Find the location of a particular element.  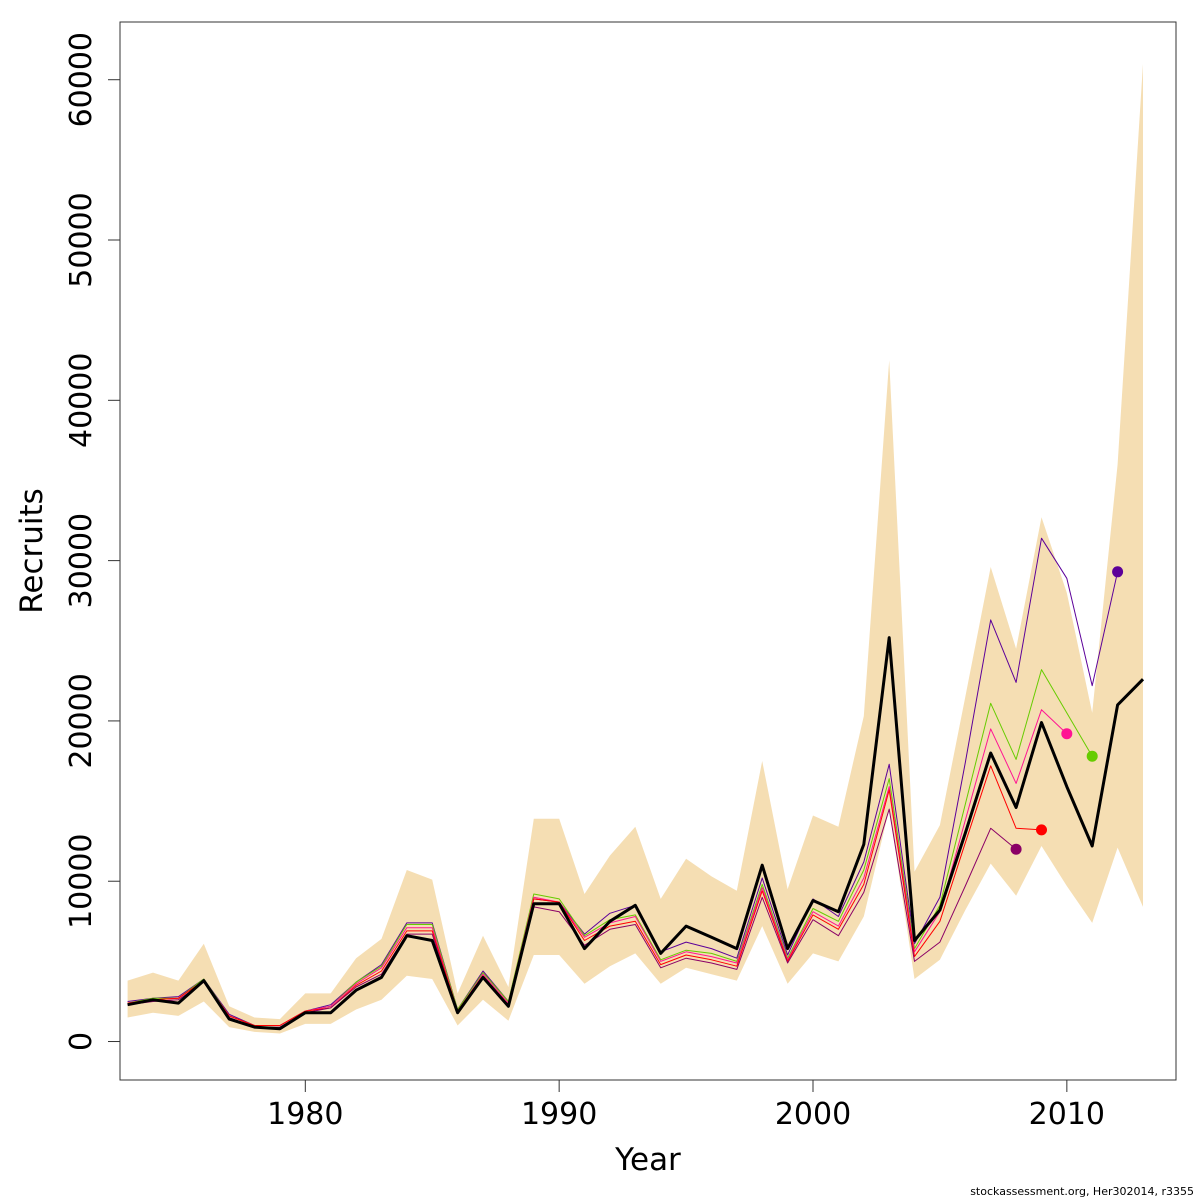

x-tick-label: 1990 is located at coordinates (559, 1114).